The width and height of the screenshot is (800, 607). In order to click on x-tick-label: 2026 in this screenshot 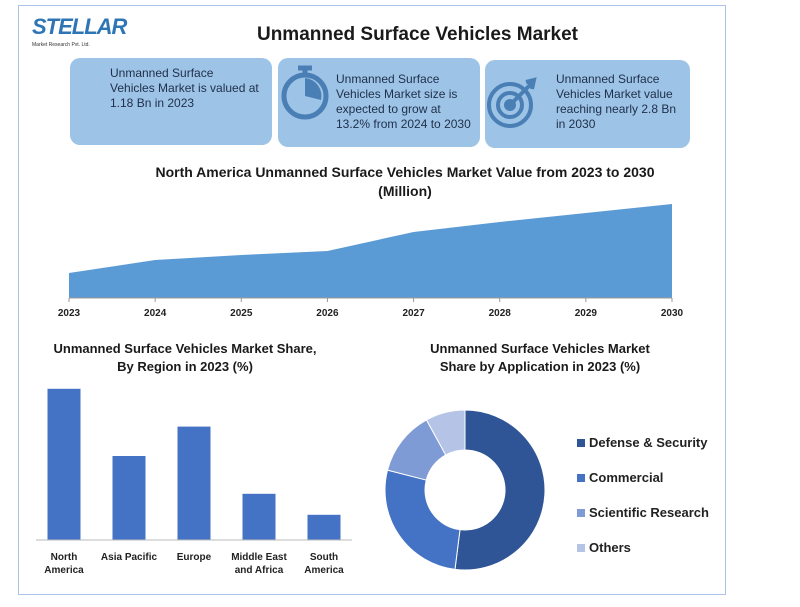, I will do `click(327, 313)`.